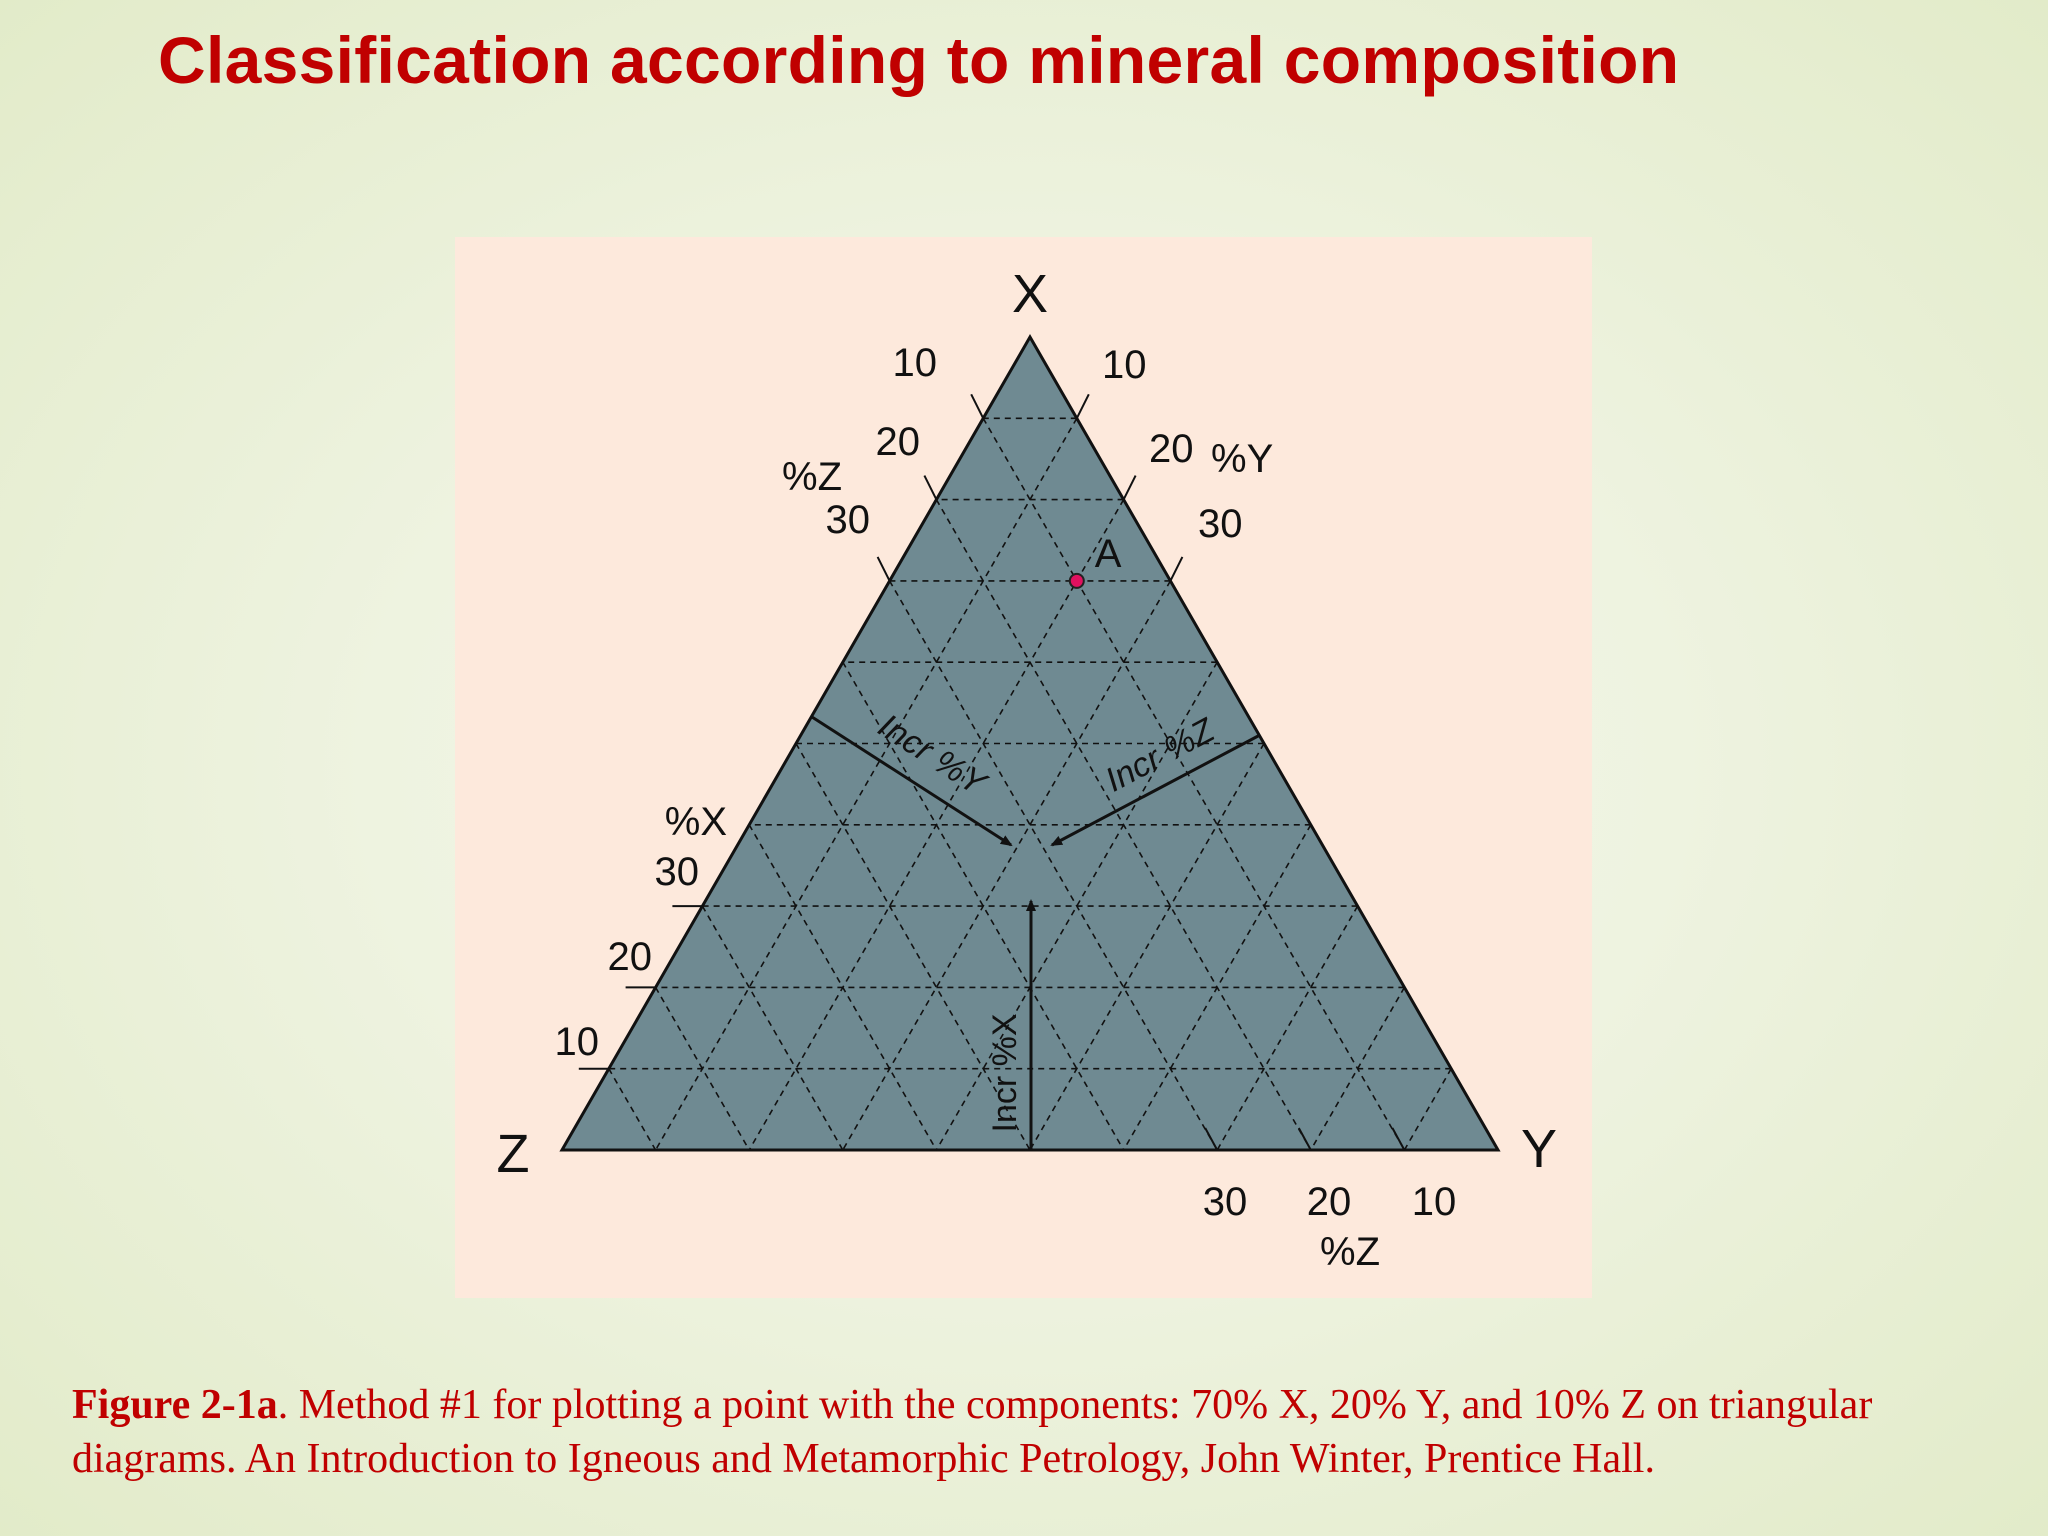 Image resolution: width=2048 pixels, height=1536 pixels. What do you see at coordinates (1108, 554) in the screenshot?
I see `point-a-label: A` at bounding box center [1108, 554].